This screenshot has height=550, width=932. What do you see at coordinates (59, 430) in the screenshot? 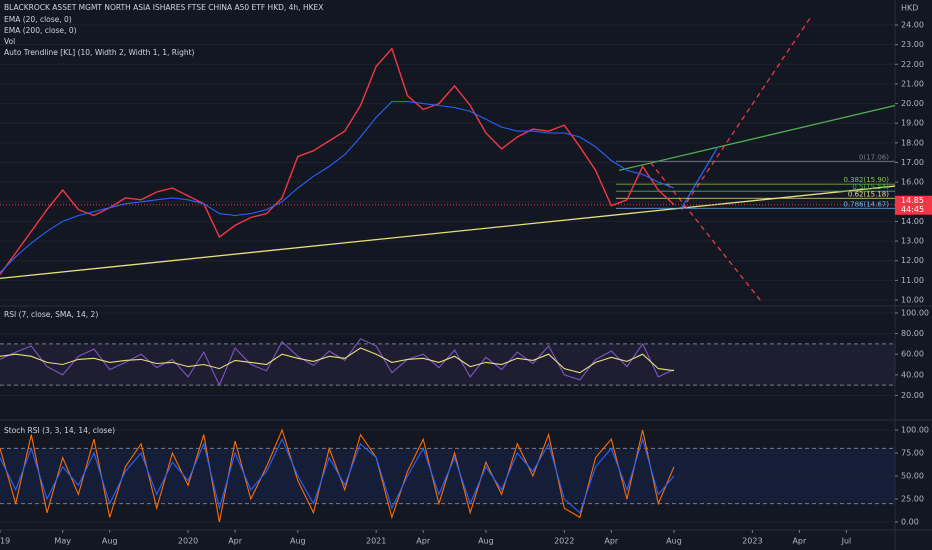
I see `panel-title: Stoch RSI (3, 3, 14, 14, close)` at bounding box center [59, 430].